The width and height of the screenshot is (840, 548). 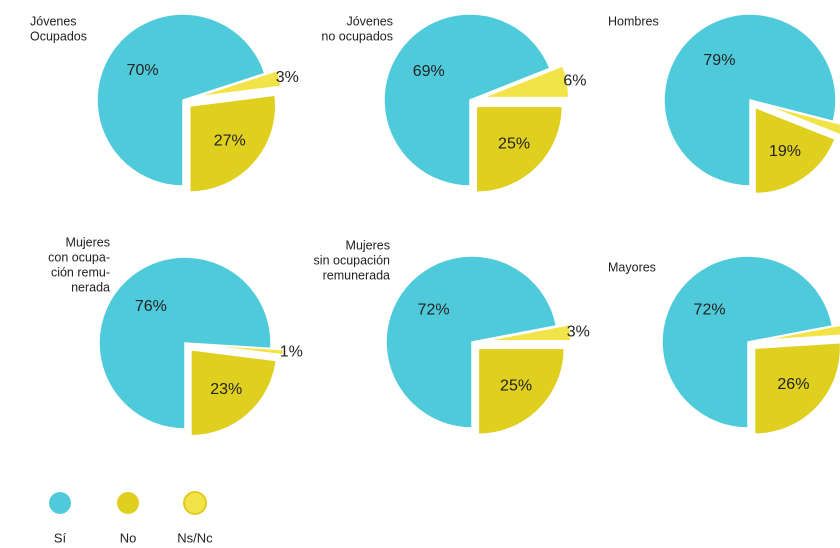 I want to click on value-label: 70%, so click(x=143, y=70).